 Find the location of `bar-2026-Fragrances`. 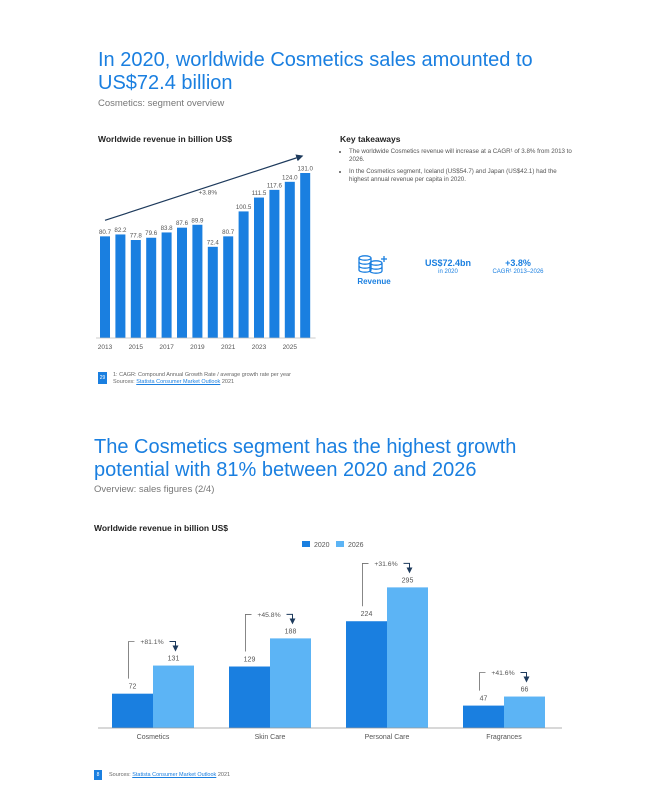

bar-2026-Fragrances is located at coordinates (524, 712).